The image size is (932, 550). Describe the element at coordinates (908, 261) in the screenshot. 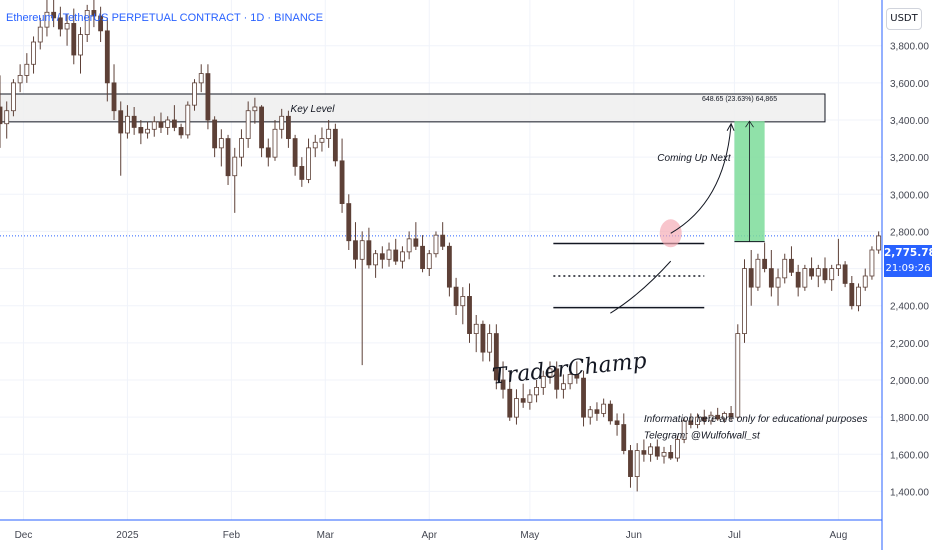

I see `last-price-badge: 2,775.78 21:09:26` at that location.